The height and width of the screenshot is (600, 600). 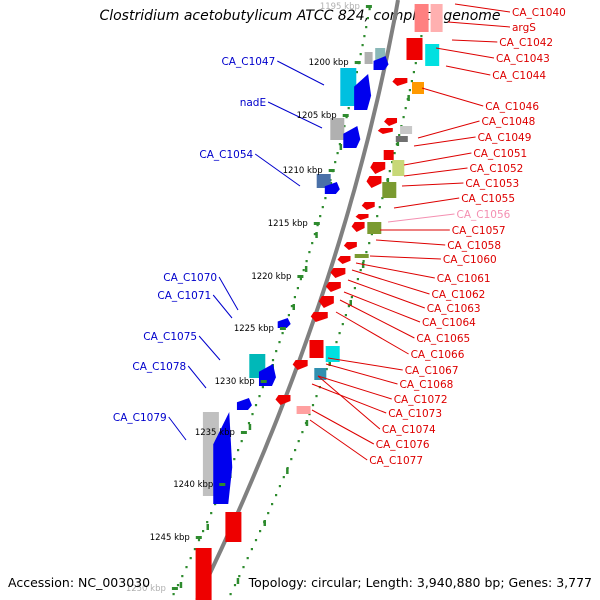 What do you see at coordinates (184, 296) in the screenshot?
I see `gene-label-left: CA_C1071` at bounding box center [184, 296].